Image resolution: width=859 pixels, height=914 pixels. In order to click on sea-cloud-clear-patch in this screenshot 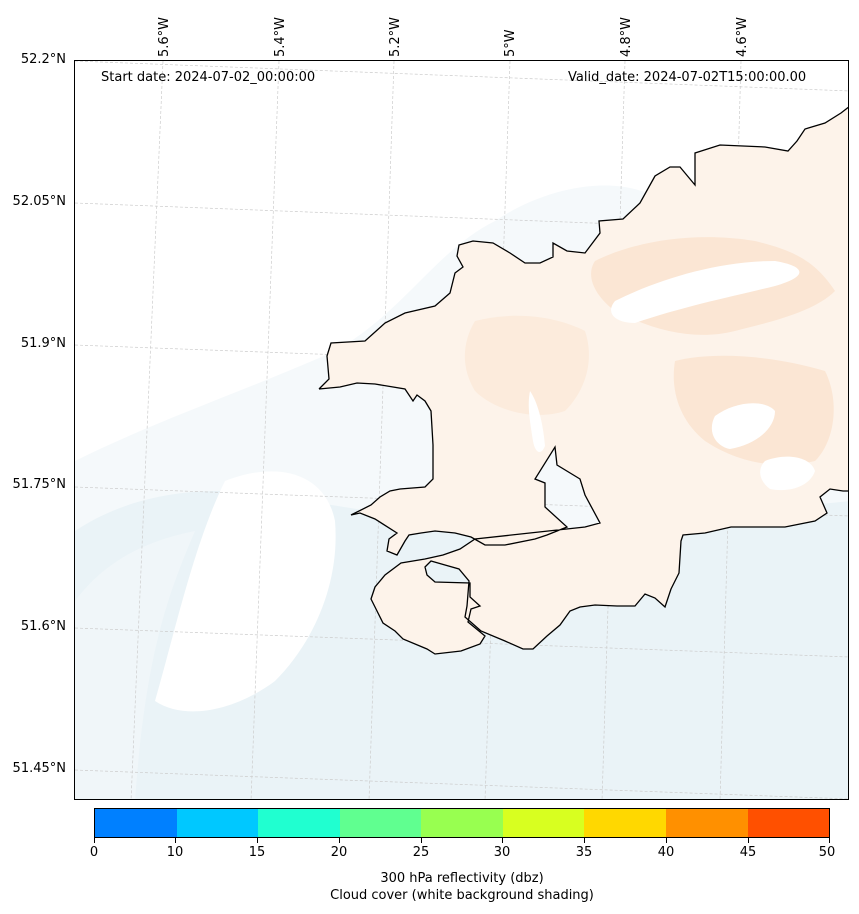, I will do `click(245, 591)`.